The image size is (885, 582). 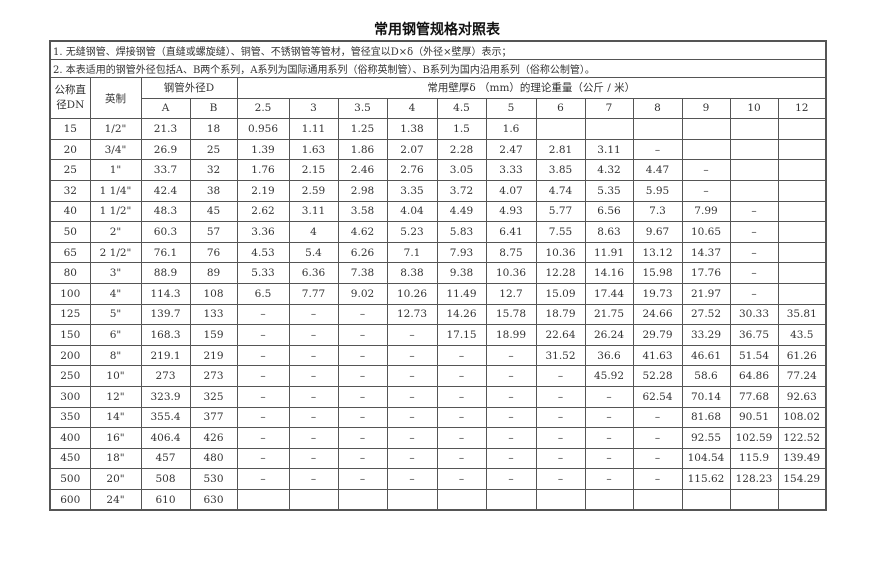 I want to click on table-row: 400 16" 406.4 426– – – – – – – – –92.55 102.59 122.52, so click(x=438, y=438).